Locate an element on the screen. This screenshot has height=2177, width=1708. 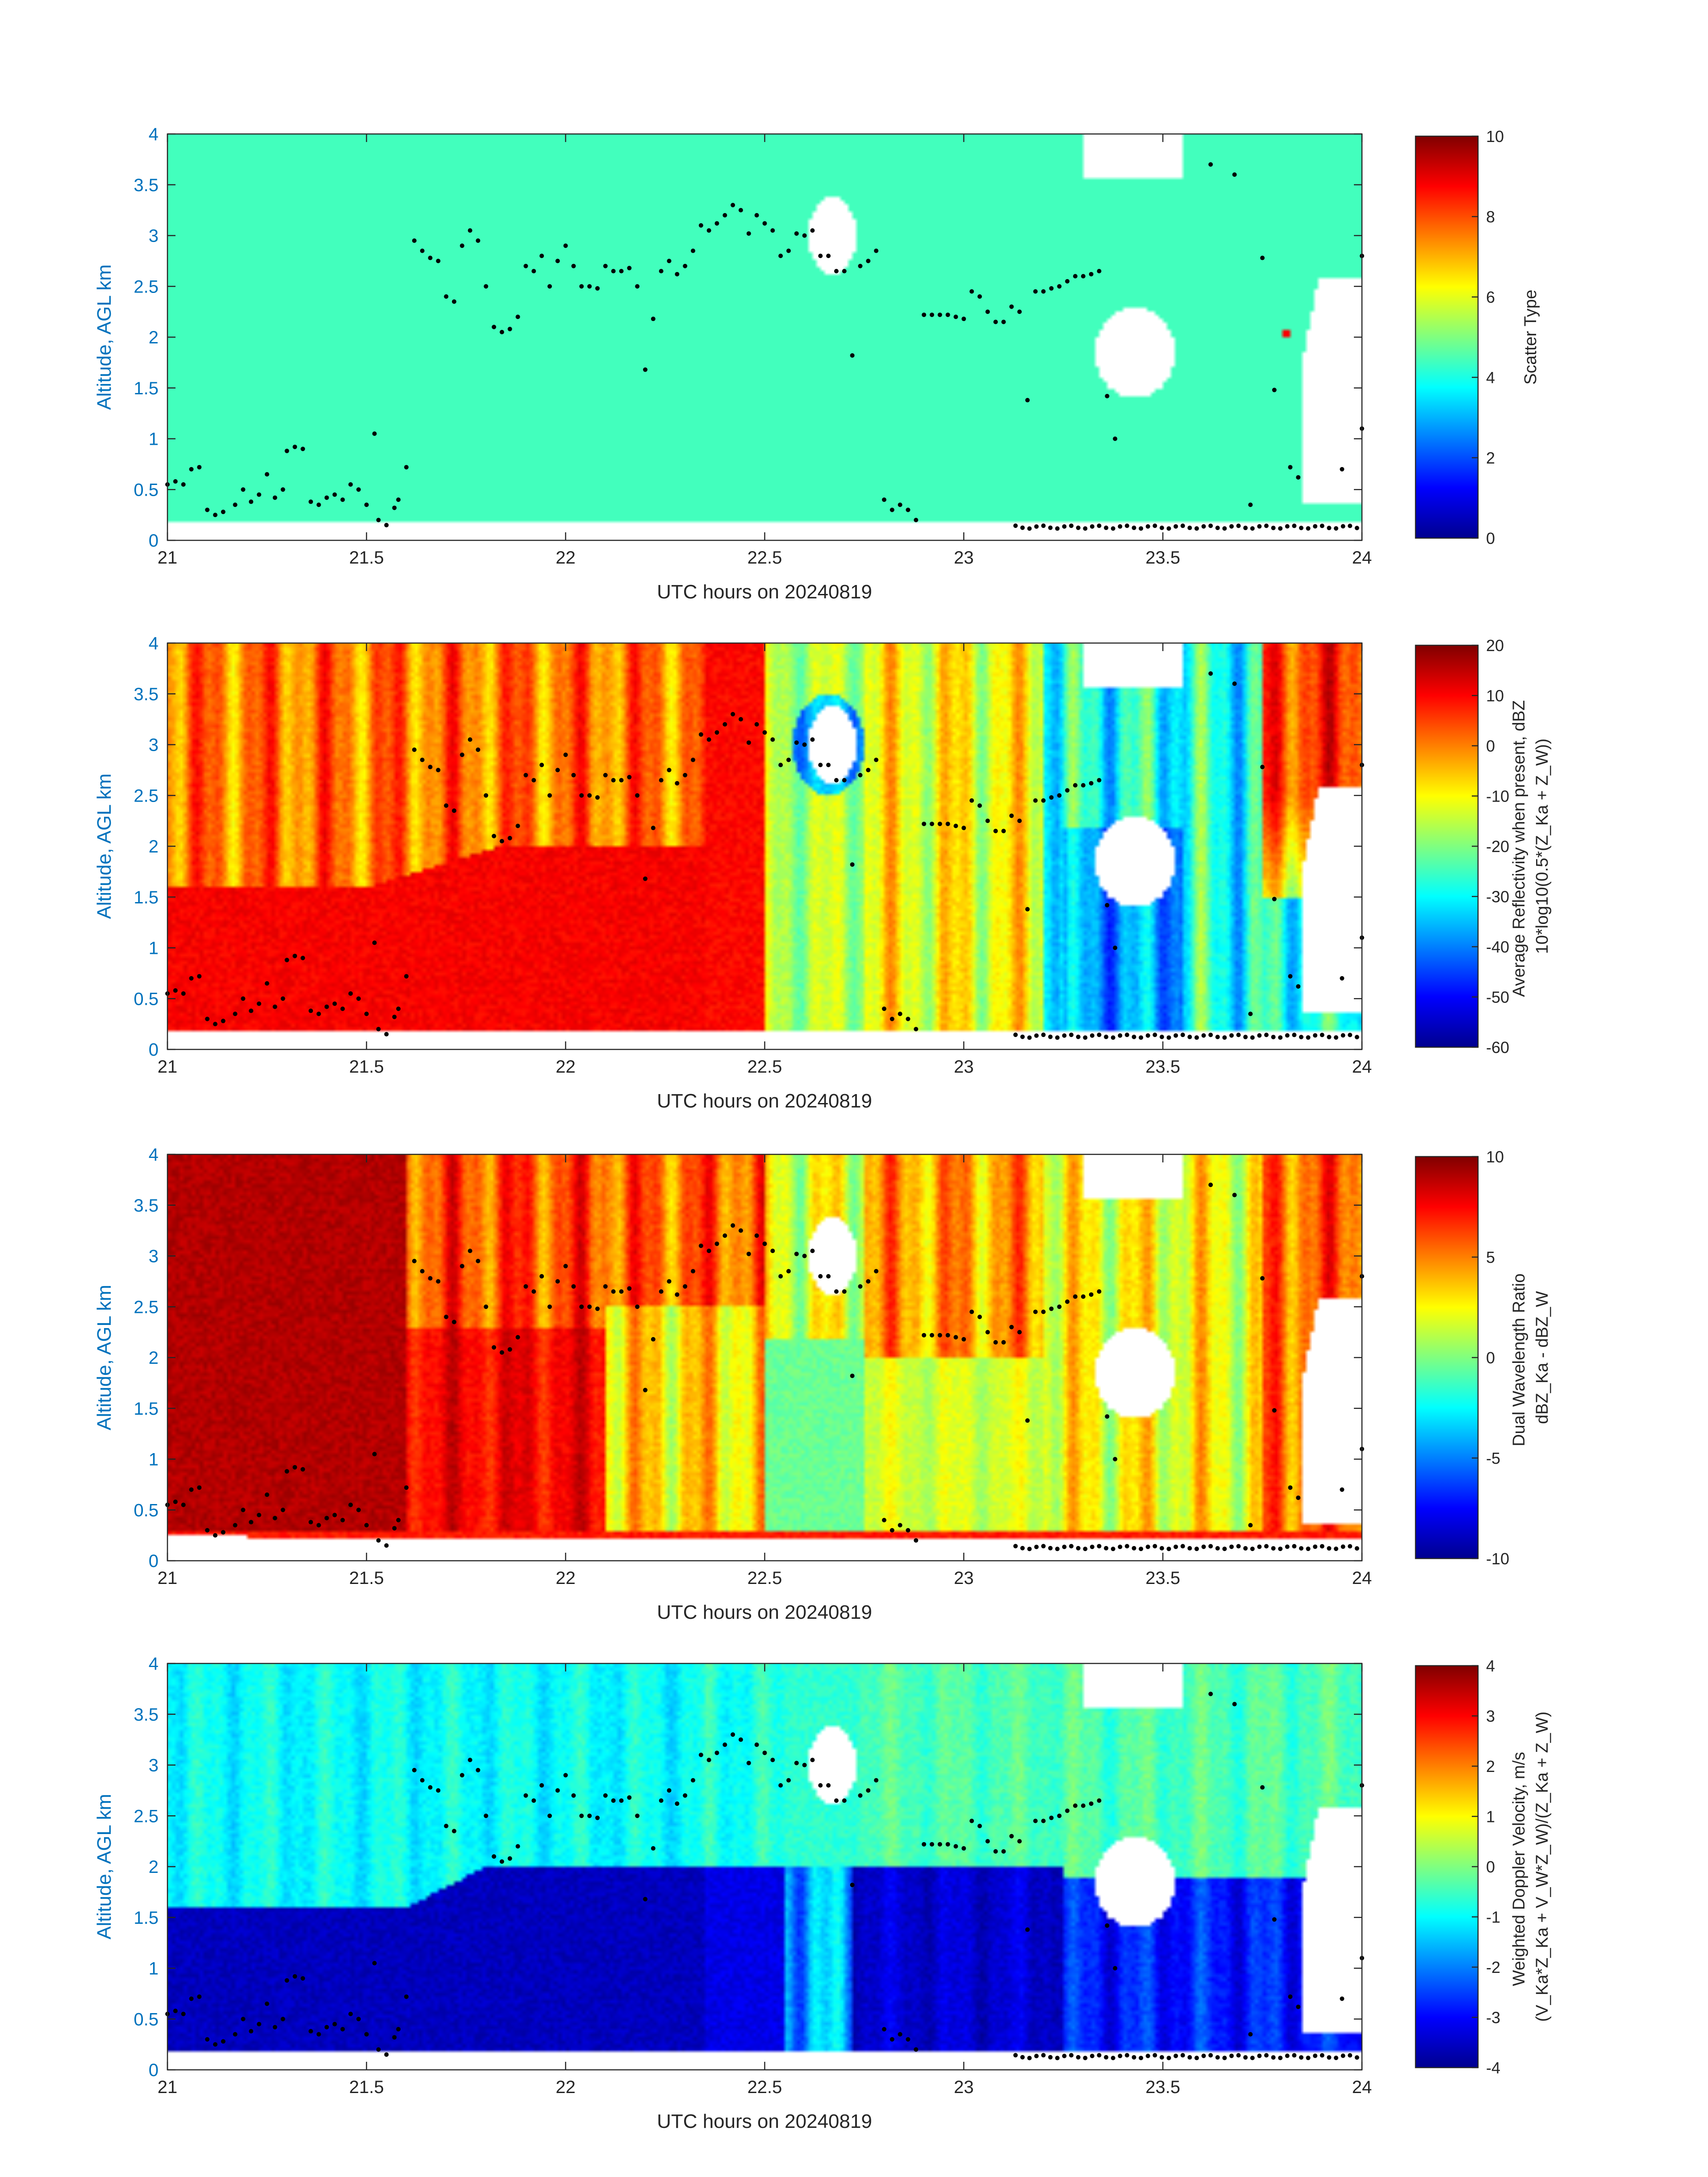
colorbar-tick-label: 20 is located at coordinates (1495, 645).